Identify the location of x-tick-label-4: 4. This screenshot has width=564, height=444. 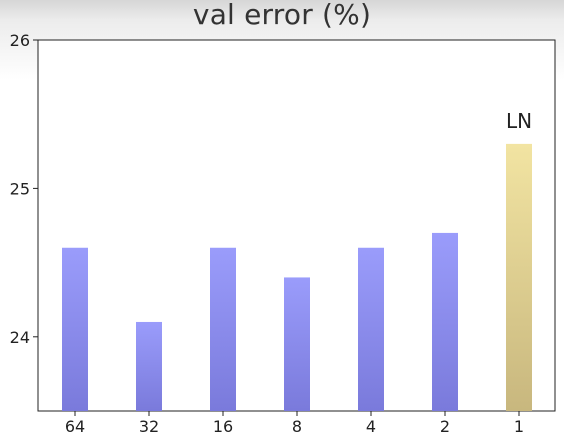
(371, 426).